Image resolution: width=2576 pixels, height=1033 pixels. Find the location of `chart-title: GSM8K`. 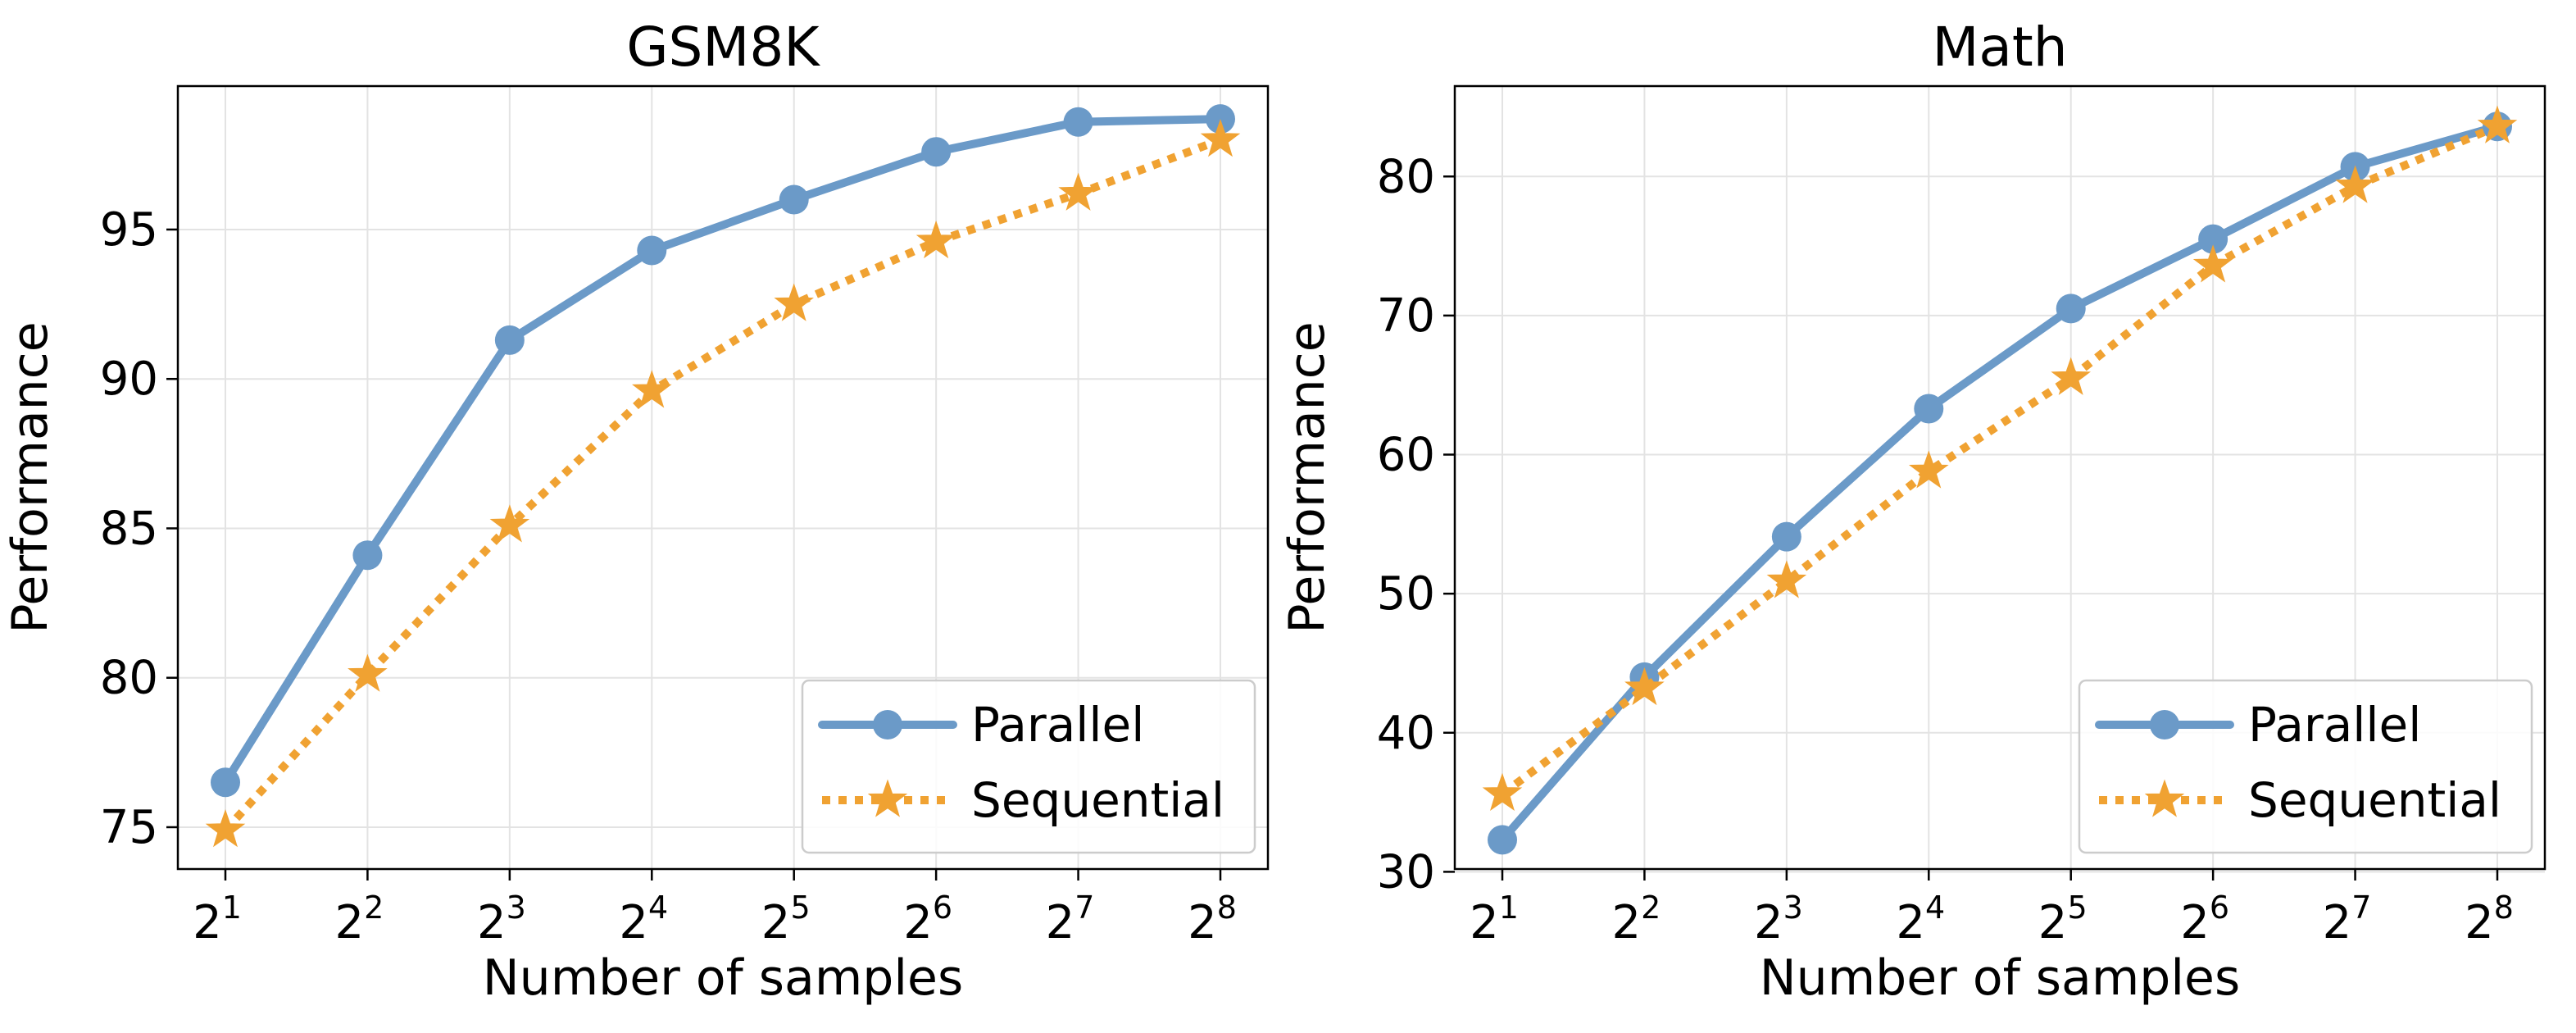

chart-title: GSM8K is located at coordinates (723, 47).